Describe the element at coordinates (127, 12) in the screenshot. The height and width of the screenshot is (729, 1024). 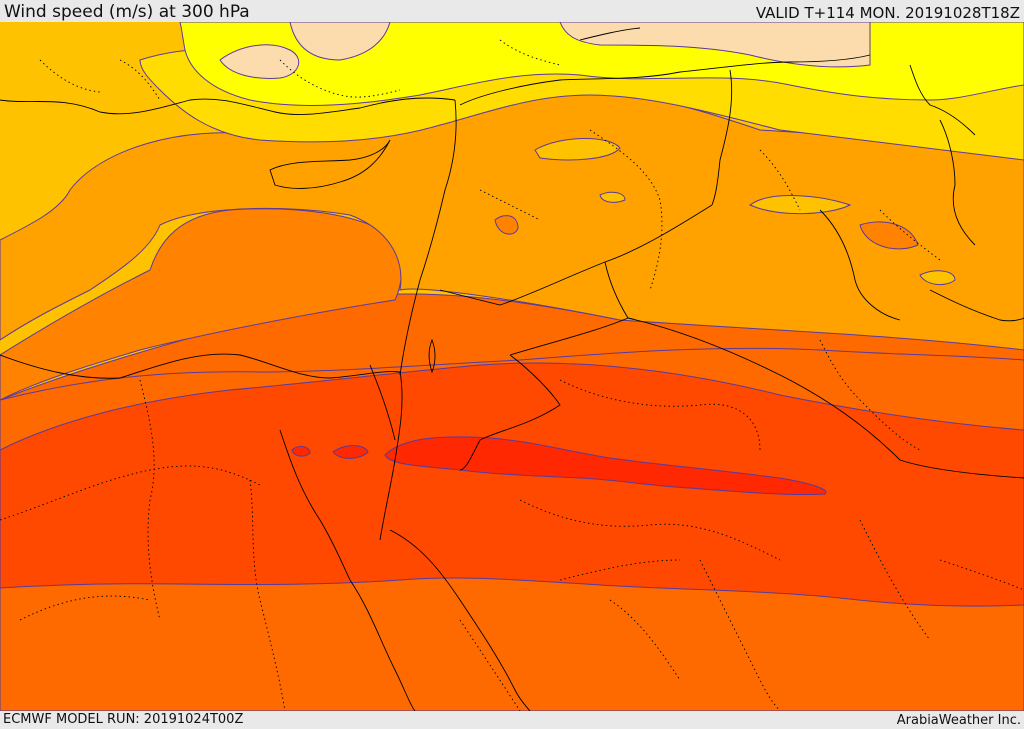
I see `map-title: Wind speed (m/s) at 300 hPa` at that location.